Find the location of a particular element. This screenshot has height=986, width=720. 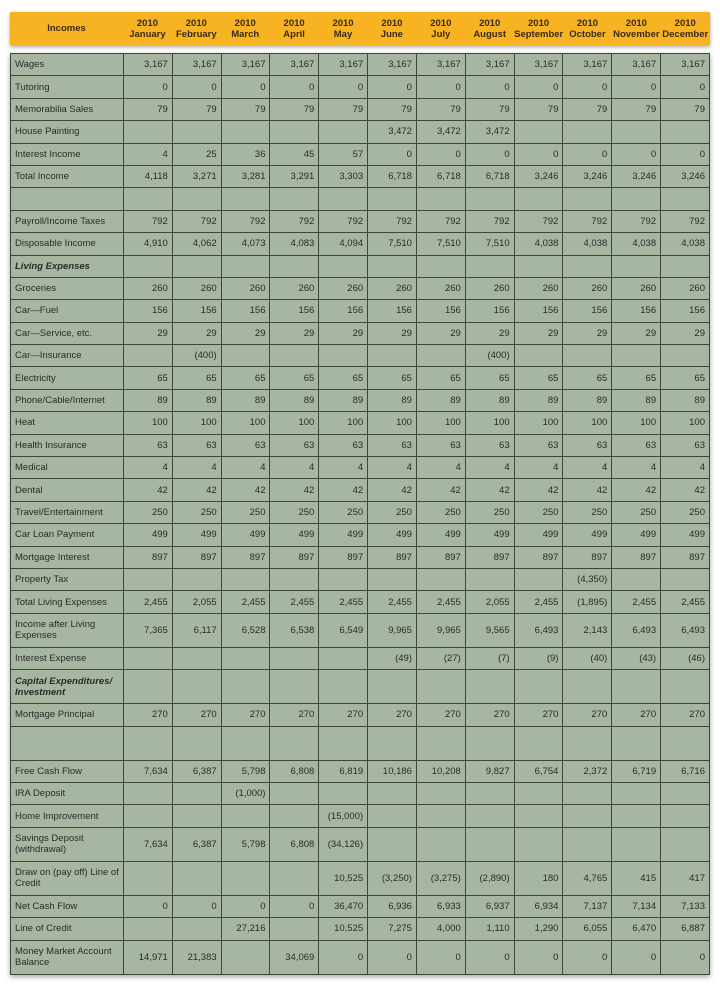

table-cell: 5,798 is located at coordinates (245, 844).